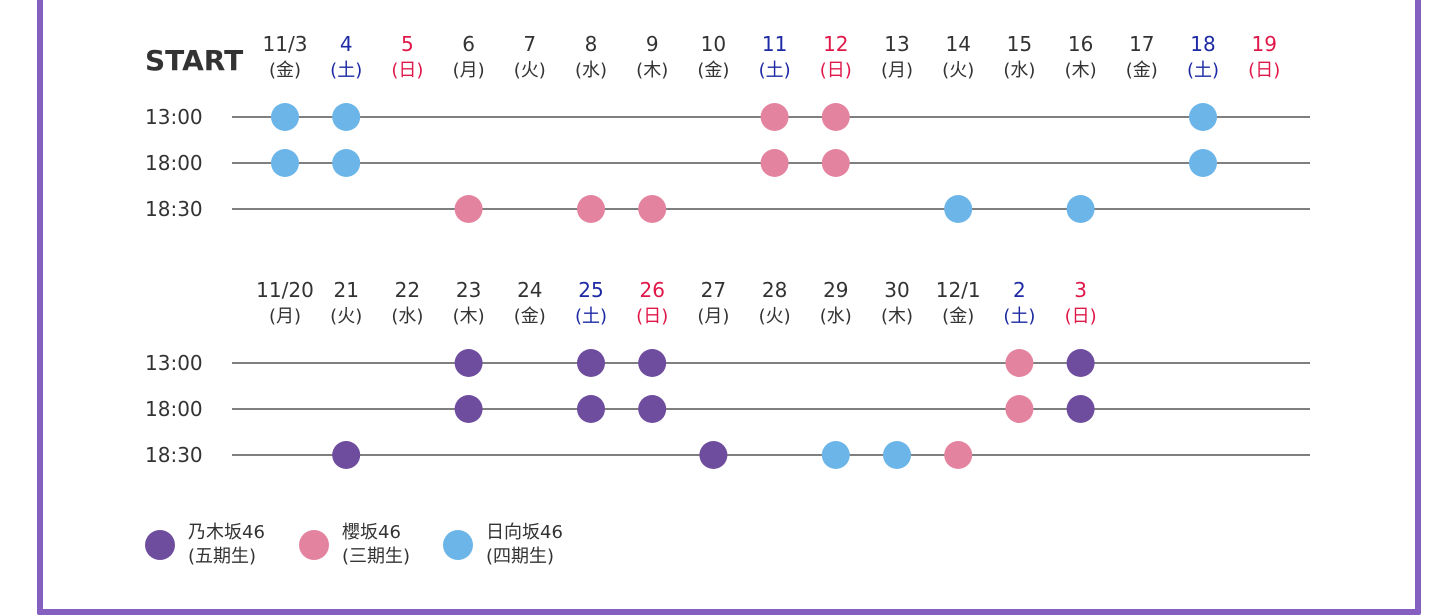 The image size is (1440, 615). Describe the element at coordinates (1019, 44) in the screenshot. I see `date-label: 15` at that location.